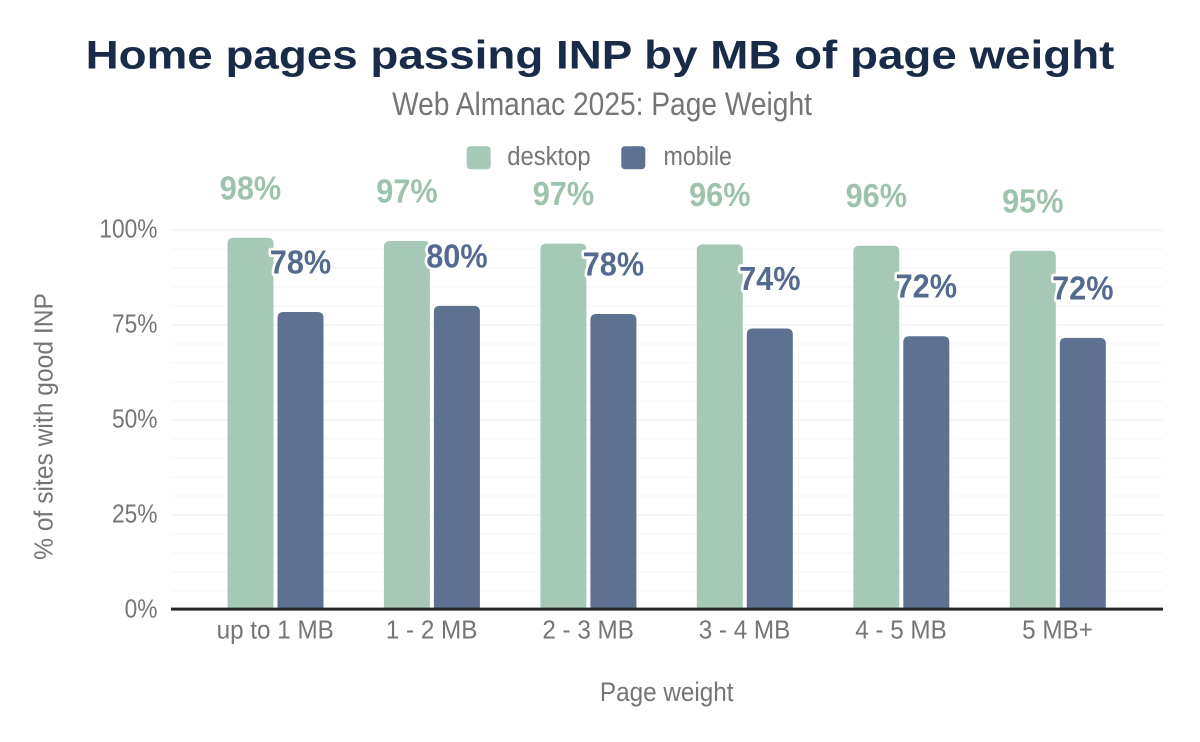  What do you see at coordinates (588, 630) in the screenshot?
I see `svg-text: 2 - 3 MB` at bounding box center [588, 630].